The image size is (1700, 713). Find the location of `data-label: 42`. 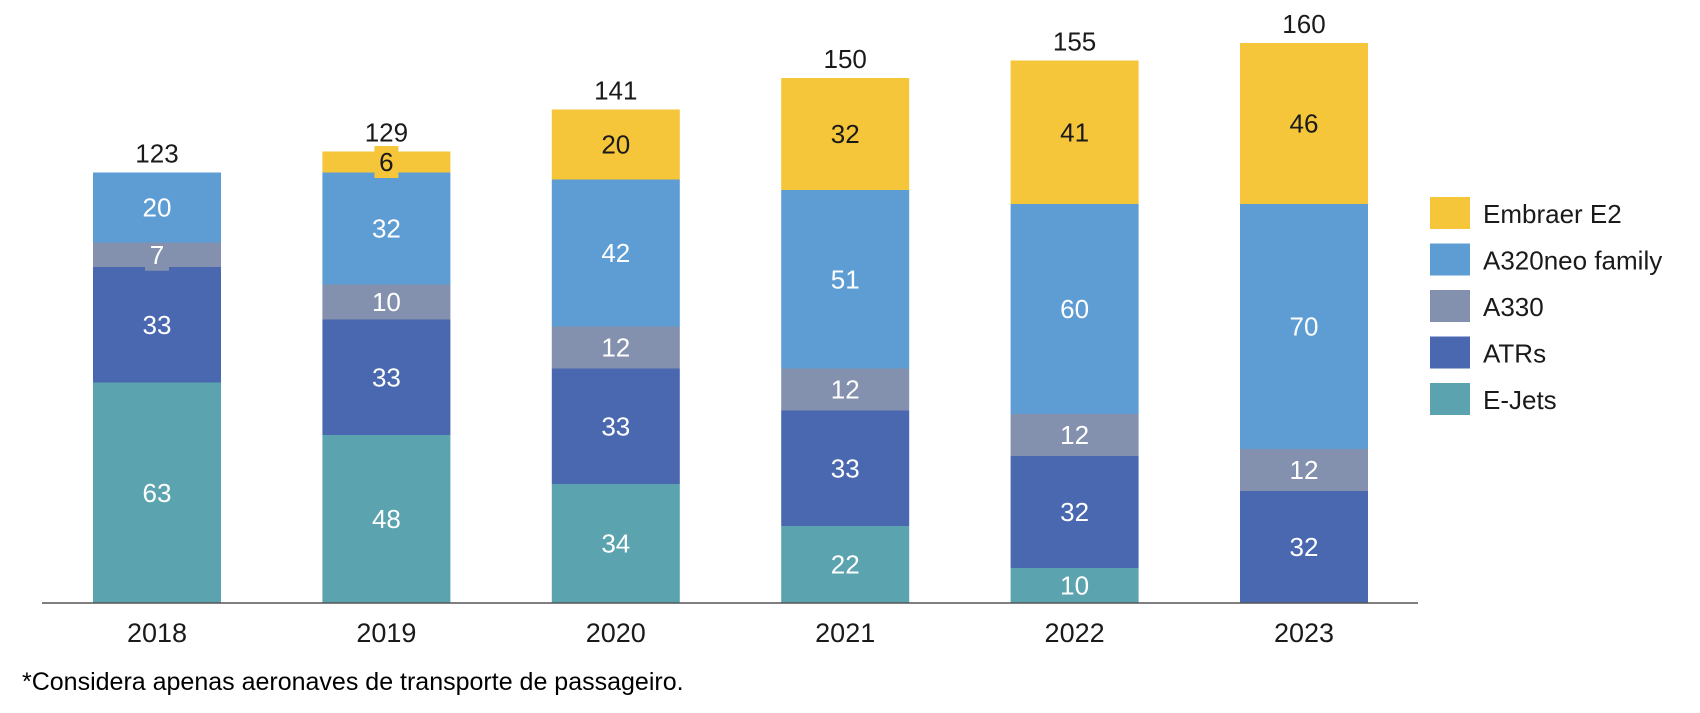

data-label: 42 is located at coordinates (615, 253).